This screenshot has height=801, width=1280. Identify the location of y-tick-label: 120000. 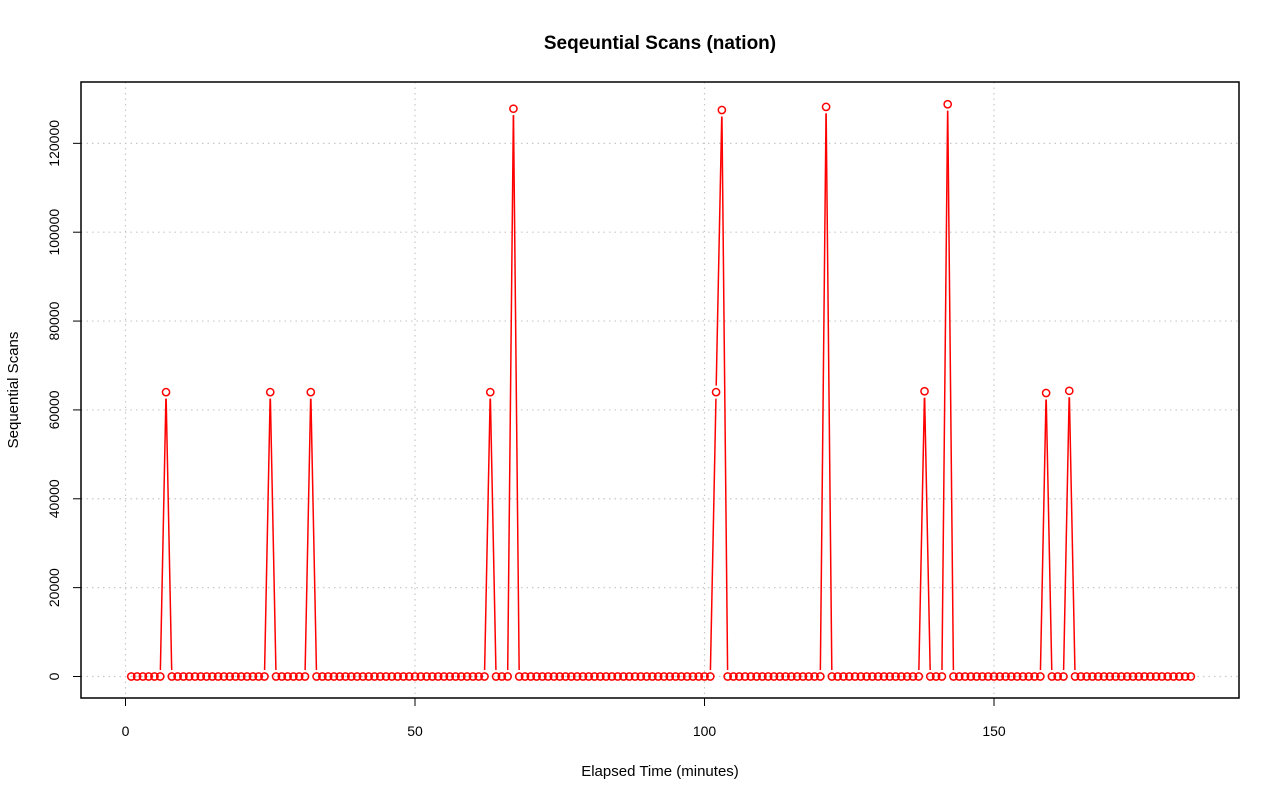
(54, 143).